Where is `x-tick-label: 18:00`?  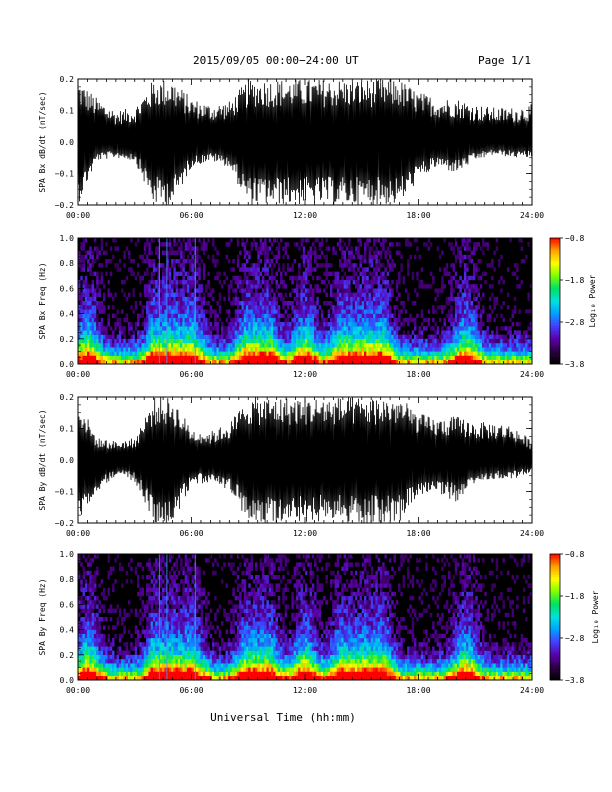
x-tick-label: 18:00 is located at coordinates (418, 690).